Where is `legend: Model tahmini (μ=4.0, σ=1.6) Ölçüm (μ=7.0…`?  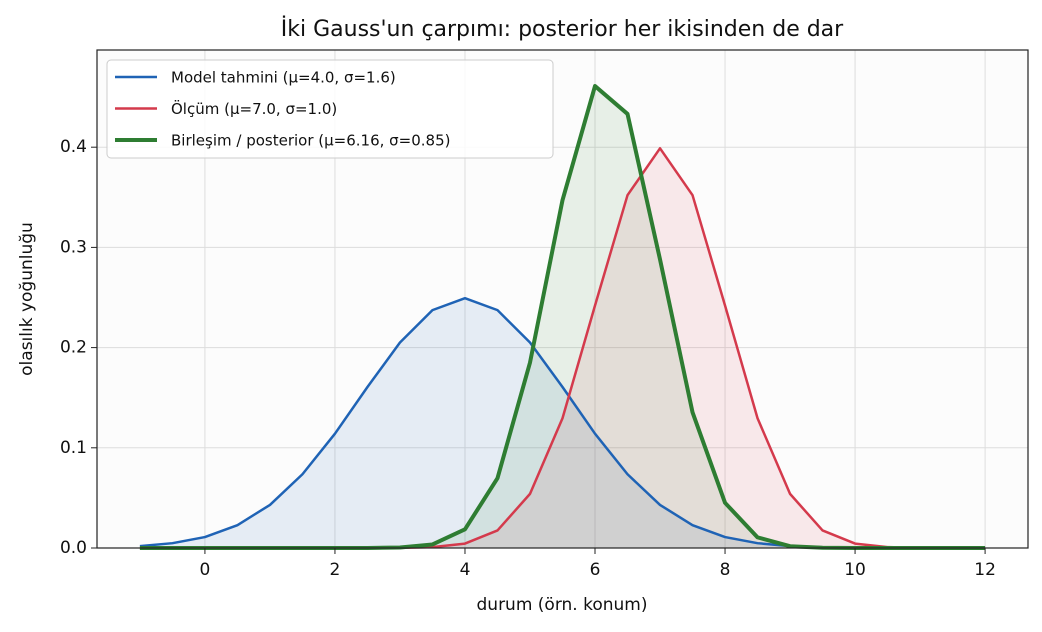 legend: Model tahmini (μ=4.0, σ=1.6) Ölçüm (μ=7.0… is located at coordinates (330, 109).